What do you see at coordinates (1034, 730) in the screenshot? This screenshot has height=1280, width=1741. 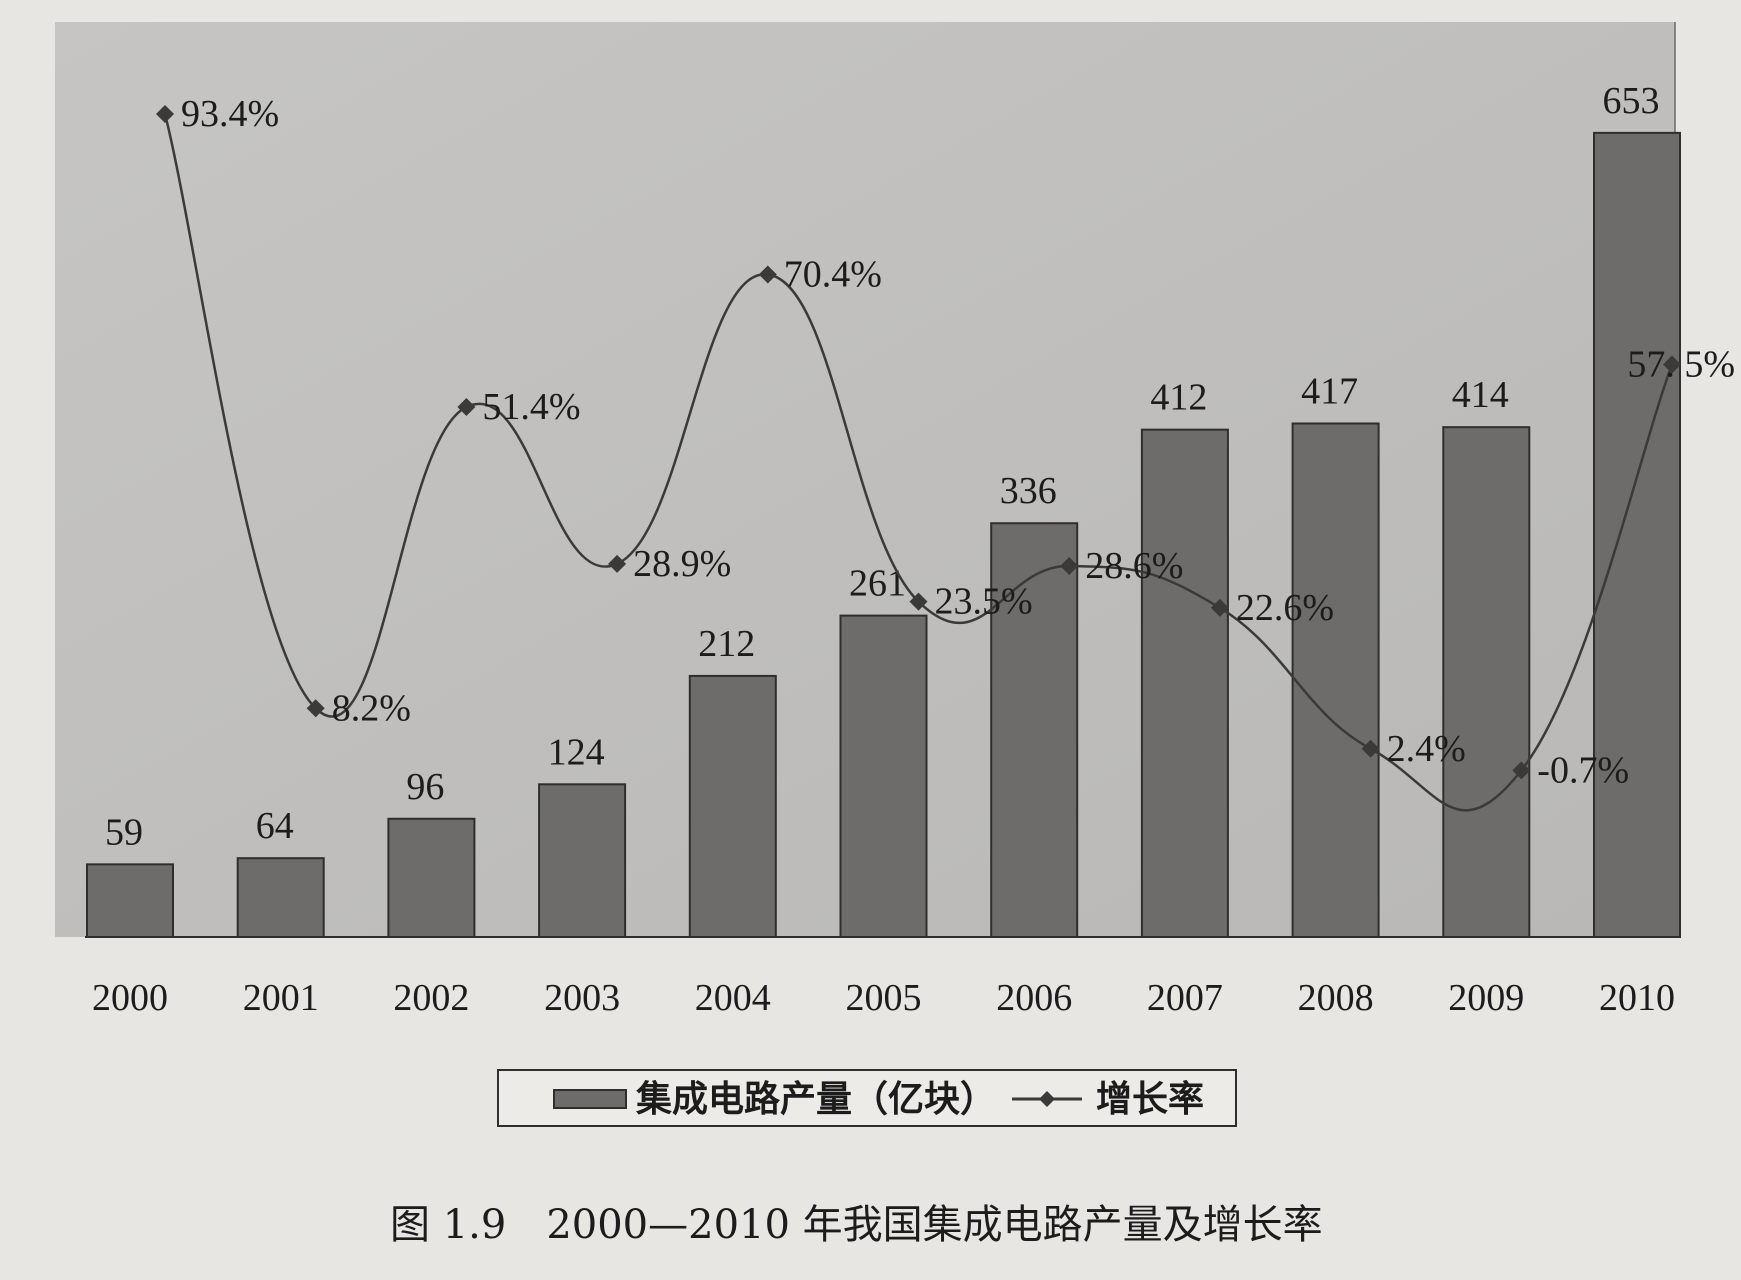 I see `bar-2006` at bounding box center [1034, 730].